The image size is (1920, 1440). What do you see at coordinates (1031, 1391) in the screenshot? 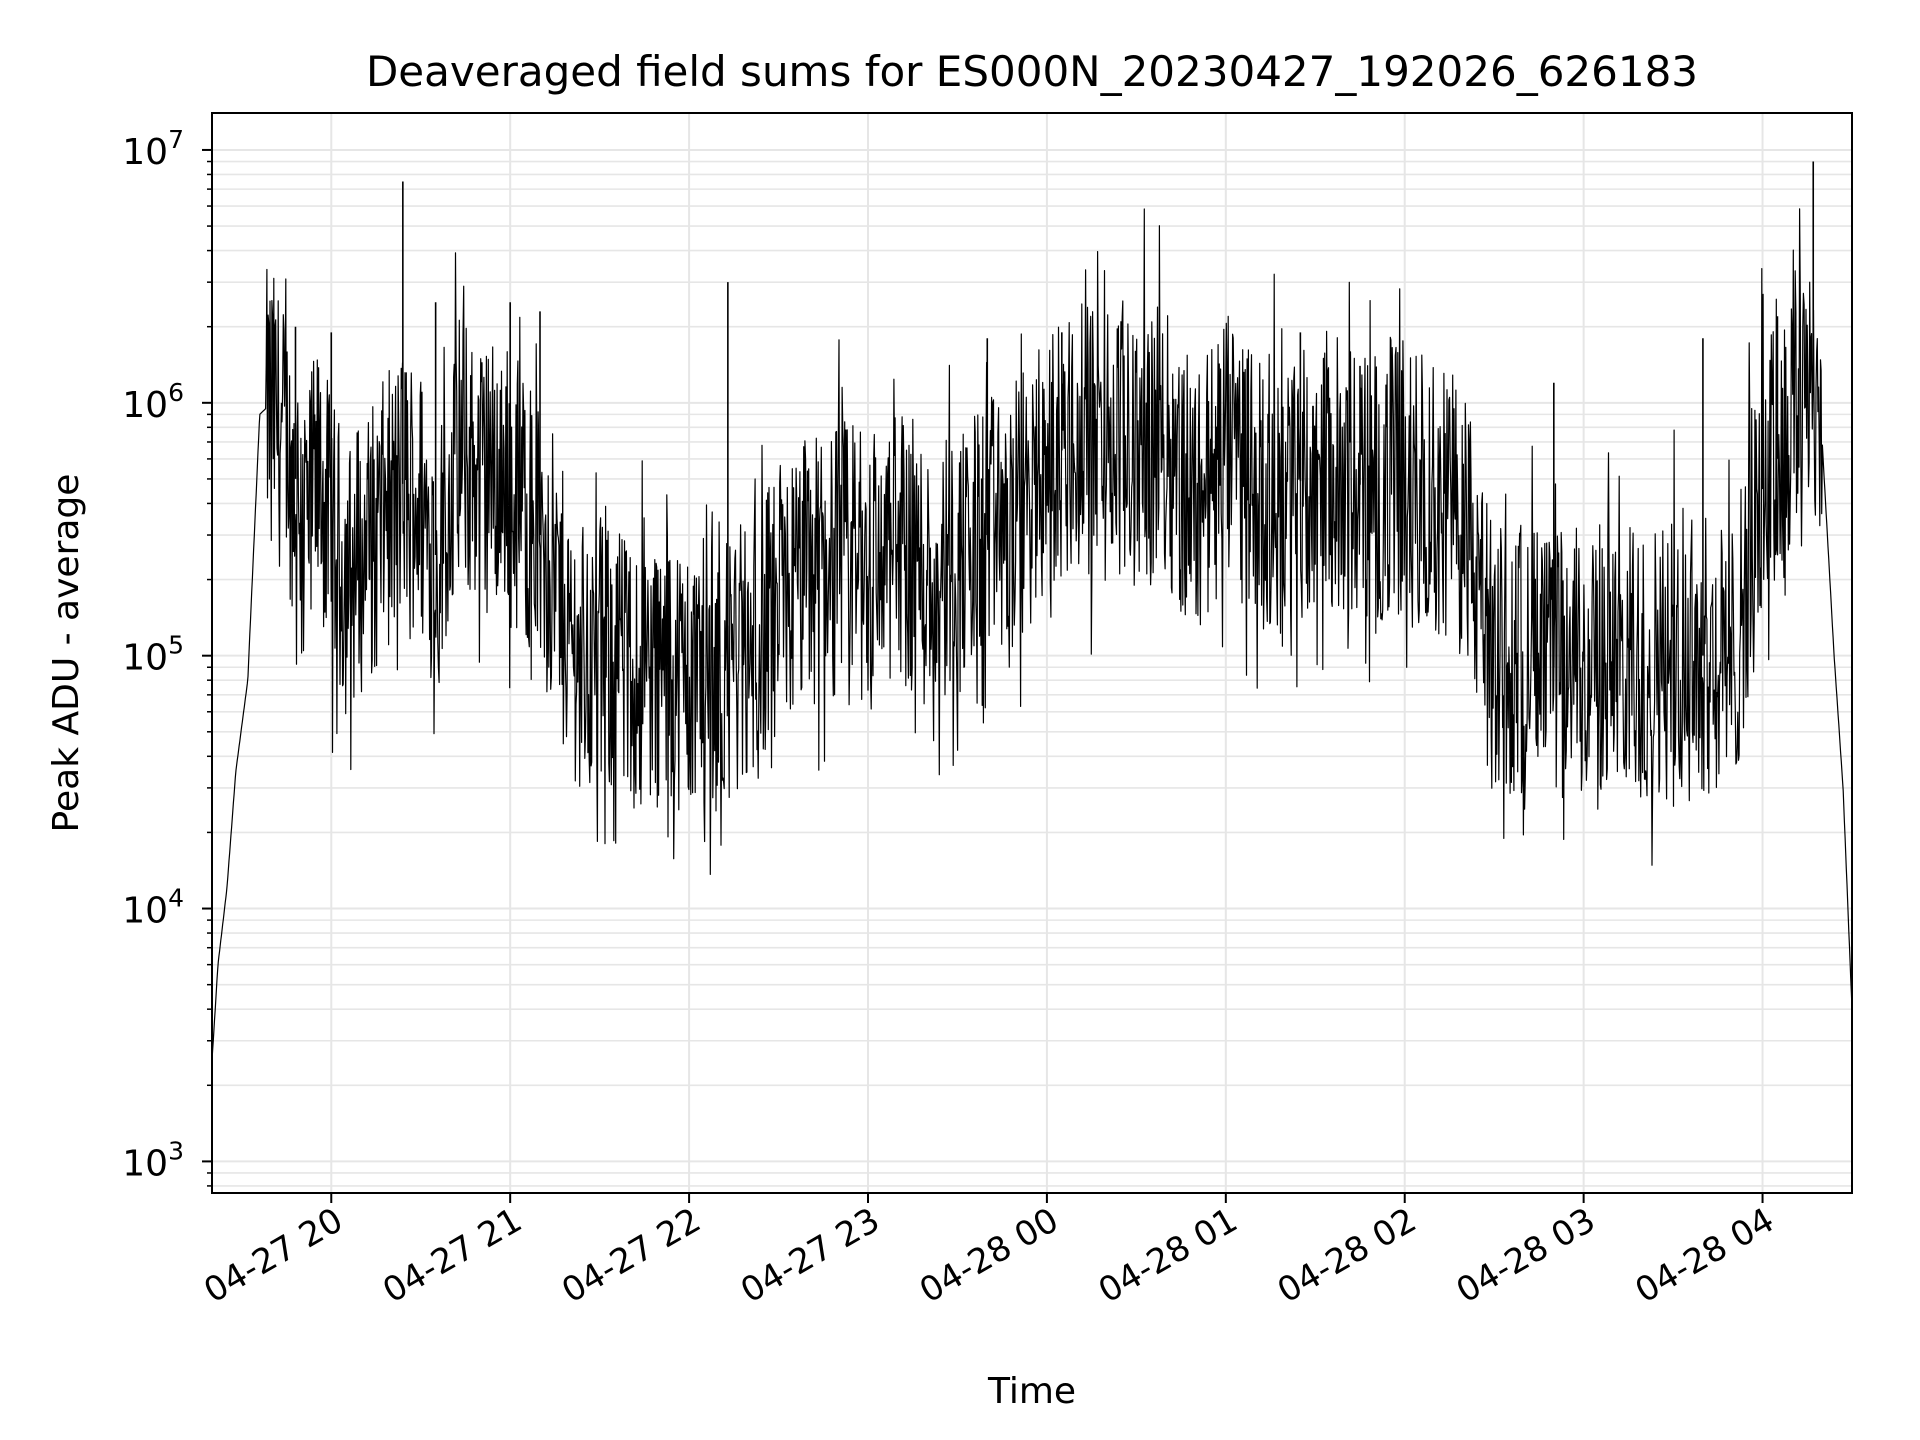
I see `x-axis-label: Time` at bounding box center [1031, 1391].